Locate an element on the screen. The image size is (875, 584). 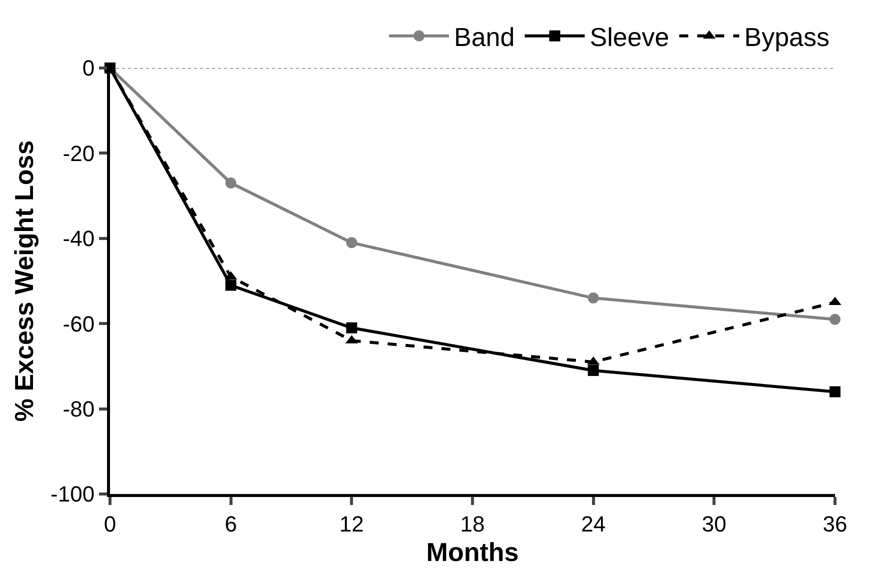
x-tick-label: 18 is located at coordinates (472, 523).